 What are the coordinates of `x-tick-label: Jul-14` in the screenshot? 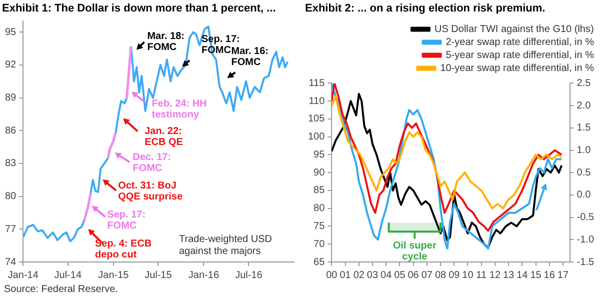 It's located at (68, 275).